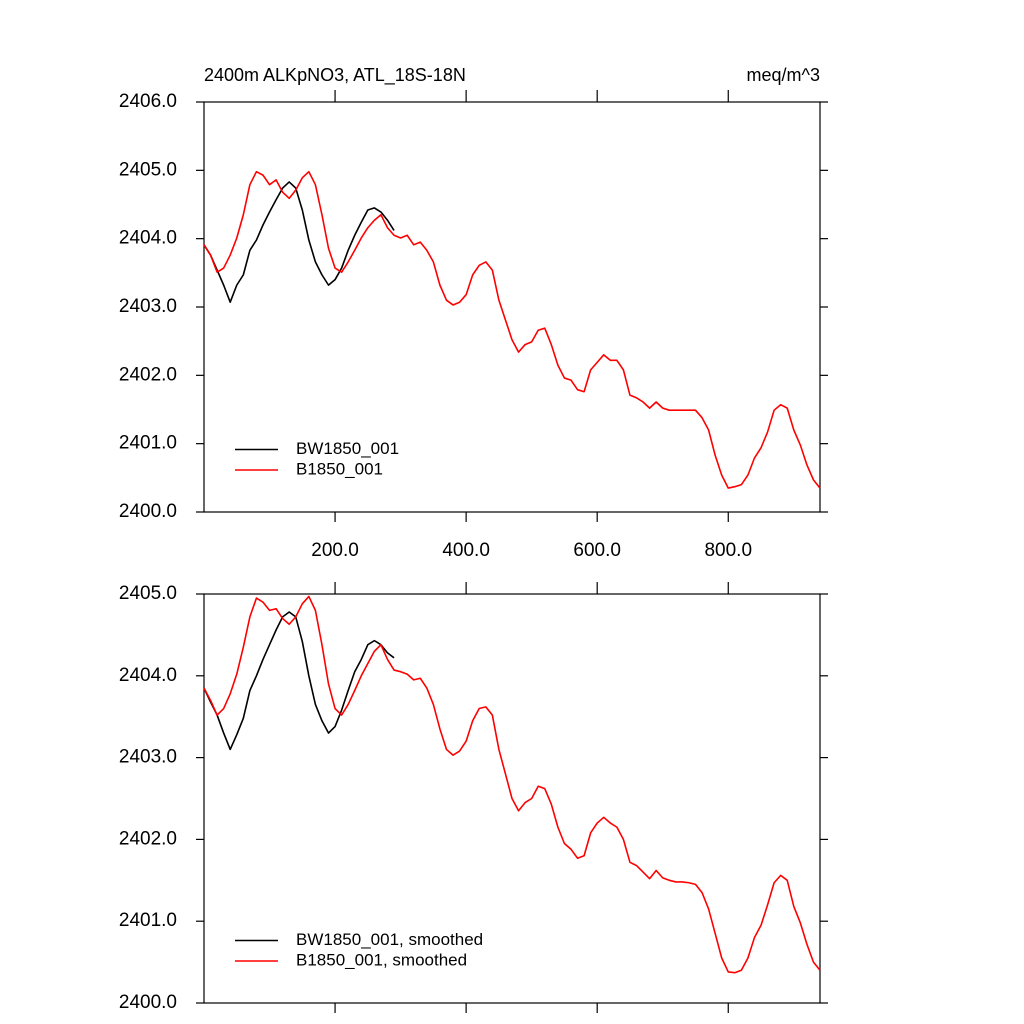  Describe the element at coordinates (347, 448) in the screenshot. I see `legend-label: BW1850_001` at that location.